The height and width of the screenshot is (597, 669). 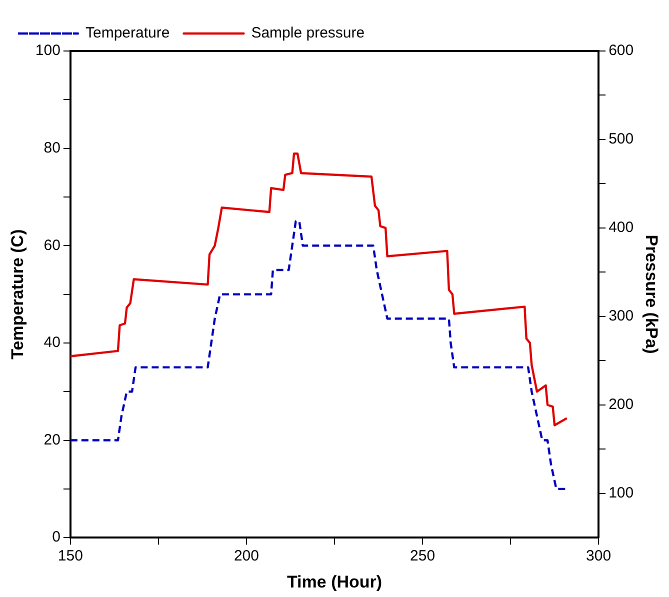 What do you see at coordinates (621, 316) in the screenshot?
I see `y2-tick-label: 300` at bounding box center [621, 316].